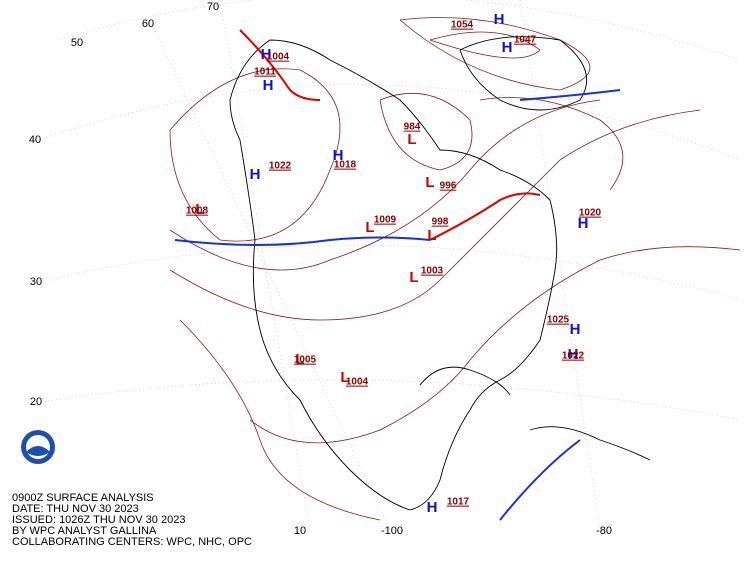 The width and height of the screenshot is (748, 567). Describe the element at coordinates (36, 402) in the screenshot. I see `grid-label: 20` at that location.